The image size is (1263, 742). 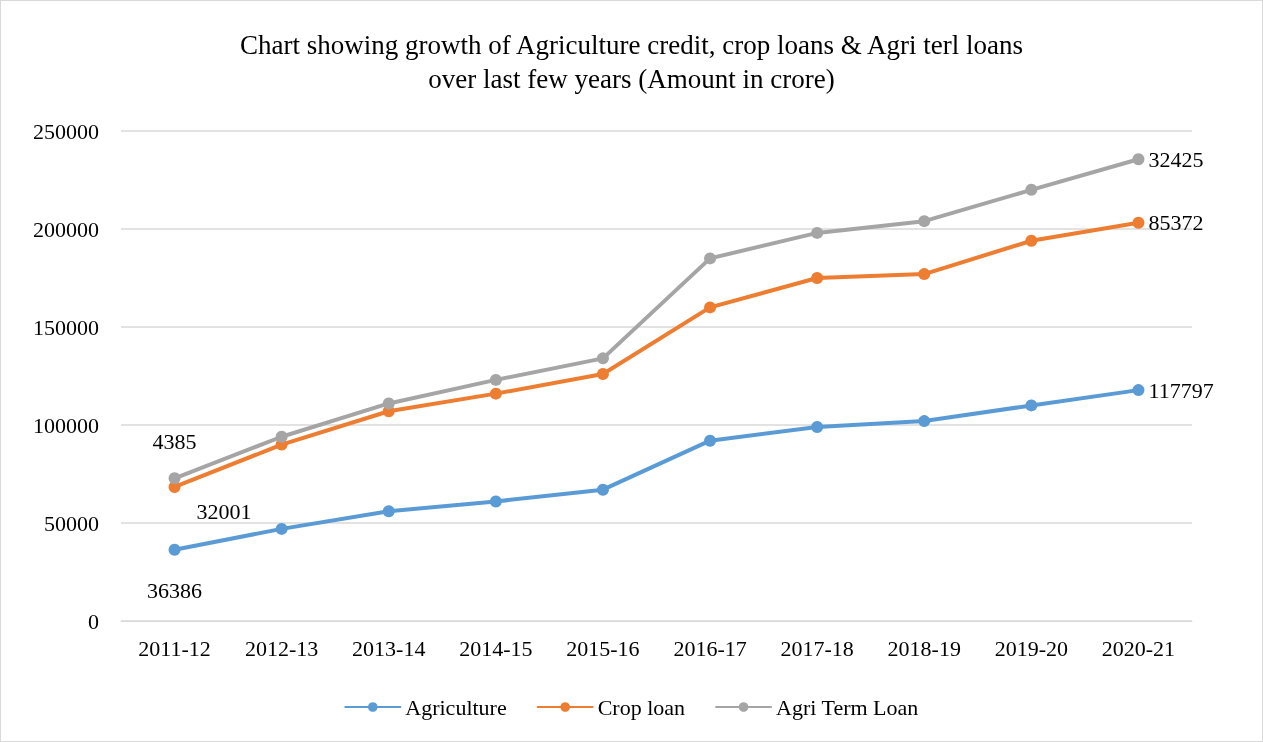 I want to click on x-tick-label: 2018-19, so click(x=924, y=648).